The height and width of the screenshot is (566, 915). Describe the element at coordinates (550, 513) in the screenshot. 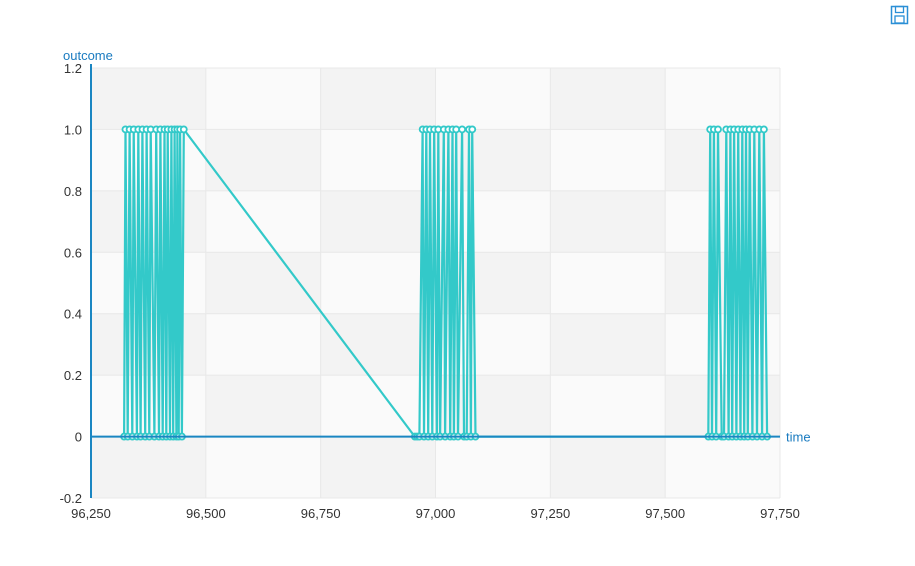

I see `x-tick-label: 97,250` at that location.